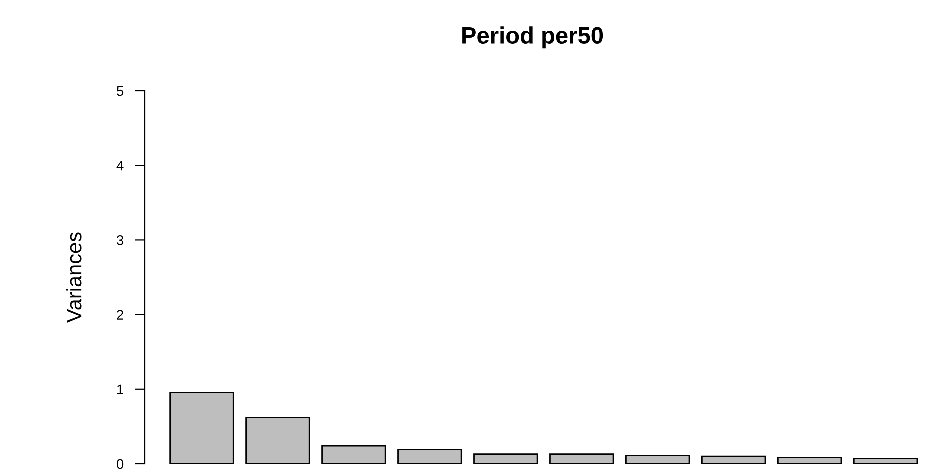  Describe the element at coordinates (533, 37) in the screenshot. I see `chart-title: Period per50` at that location.